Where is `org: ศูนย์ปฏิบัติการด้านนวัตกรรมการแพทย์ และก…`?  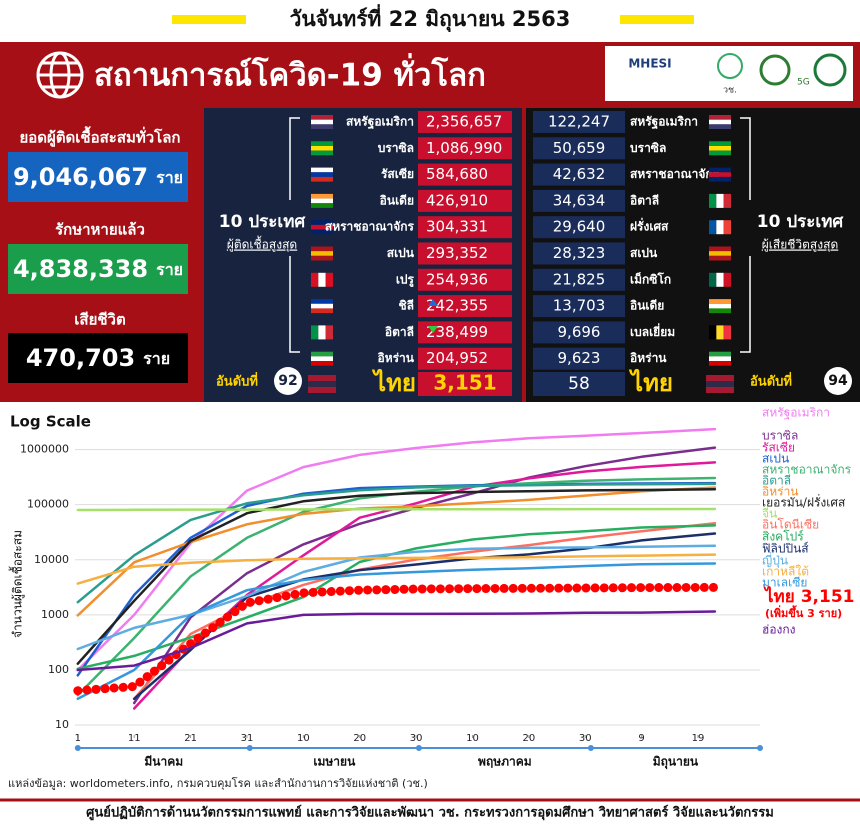
org: ศูนย์ปฏิบัติการด้านนวัตกรรมการแพทย์ และก… is located at coordinates (430, 813).